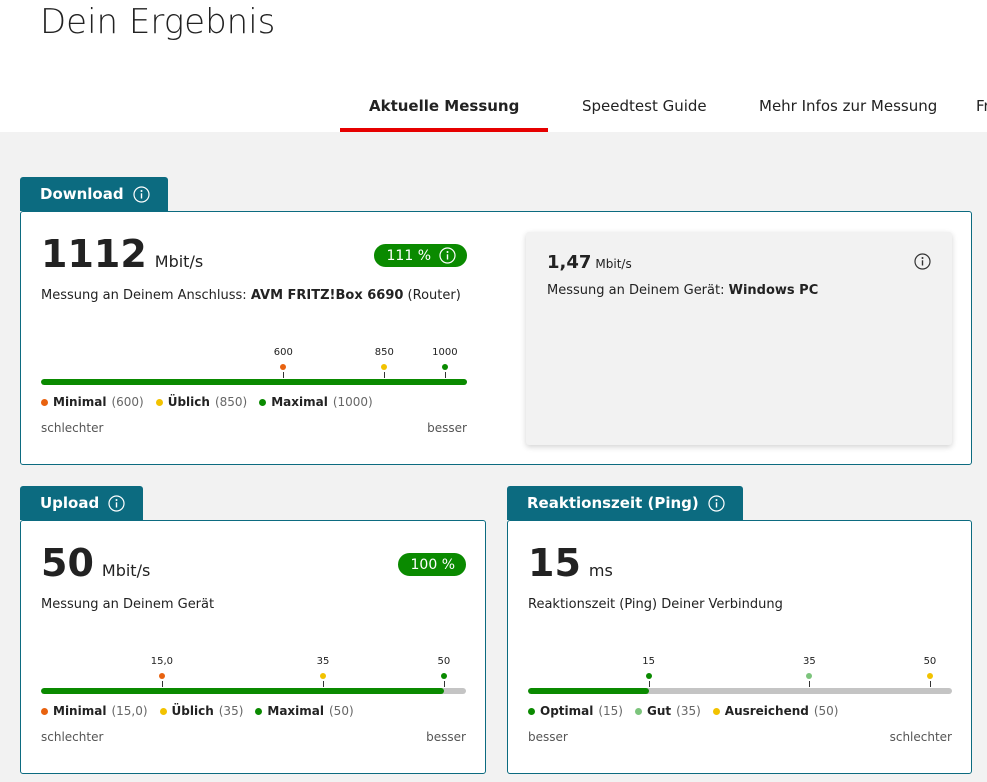  I want to click on legend-value: (850), so click(231, 402).